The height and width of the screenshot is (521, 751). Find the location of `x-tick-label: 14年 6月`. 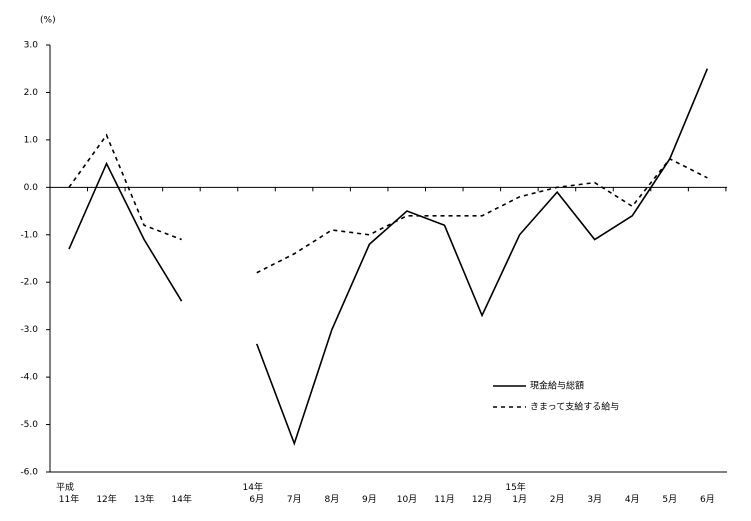

x-tick-label: 14年 6月 is located at coordinates (254, 493).